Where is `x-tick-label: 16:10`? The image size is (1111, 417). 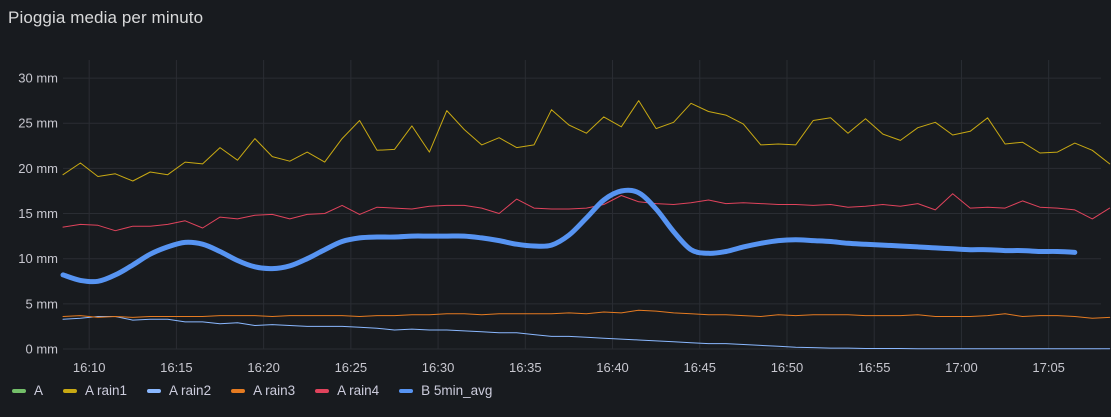
x-tick-label: 16:10 is located at coordinates (89, 367).